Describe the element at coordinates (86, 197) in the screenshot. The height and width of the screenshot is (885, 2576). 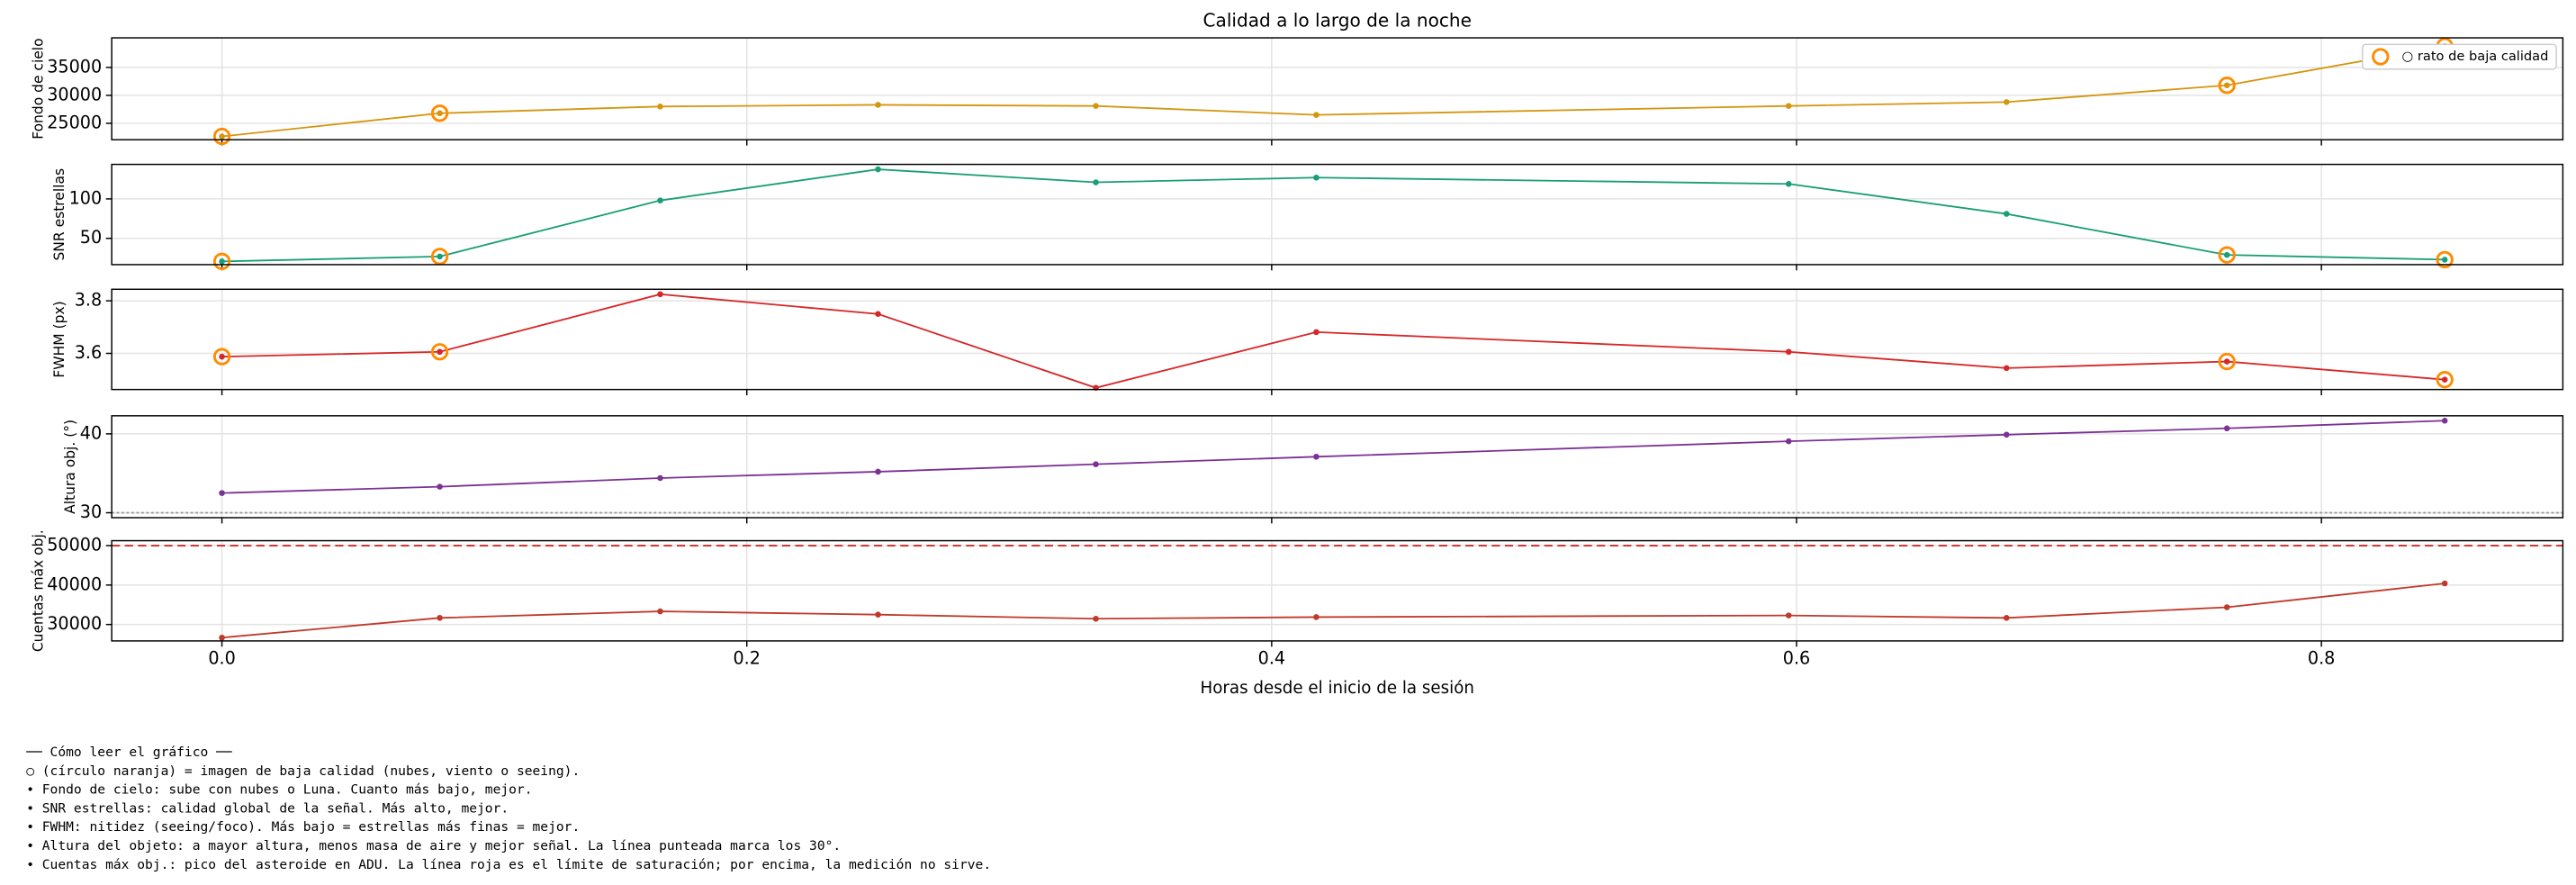
I see `y-tick-label: 100` at that location.